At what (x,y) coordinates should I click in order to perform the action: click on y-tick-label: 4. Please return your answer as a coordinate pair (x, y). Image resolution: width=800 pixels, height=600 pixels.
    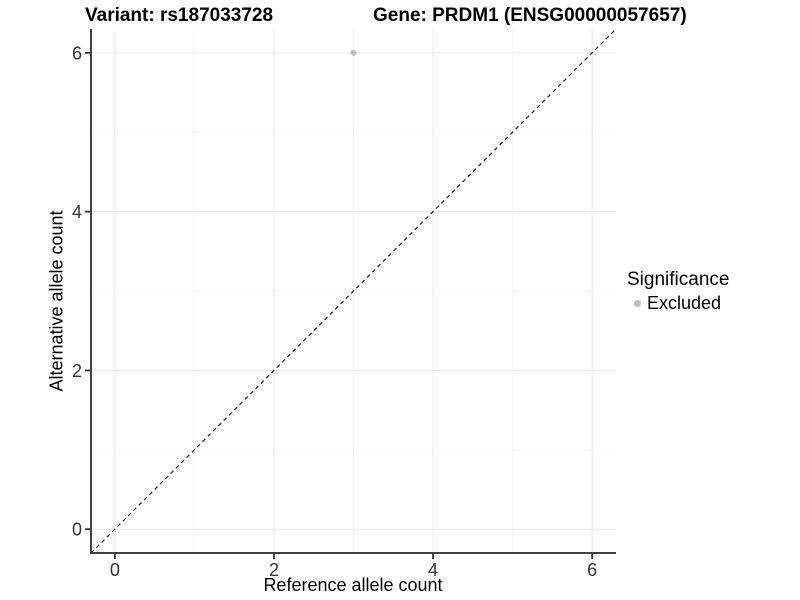
    Looking at the image, I should click on (77, 212).